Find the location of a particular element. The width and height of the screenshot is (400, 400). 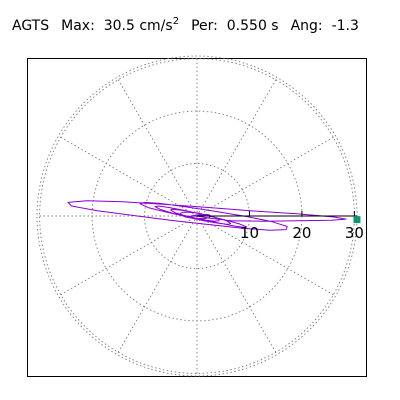

radial-tick-label-30: 30 is located at coordinates (354, 233).